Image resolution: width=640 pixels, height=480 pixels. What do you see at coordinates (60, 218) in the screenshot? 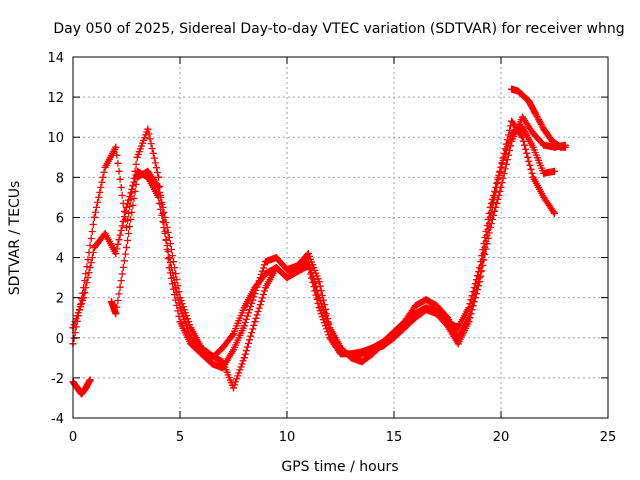
I see `y-tick-label: 6` at bounding box center [60, 218].